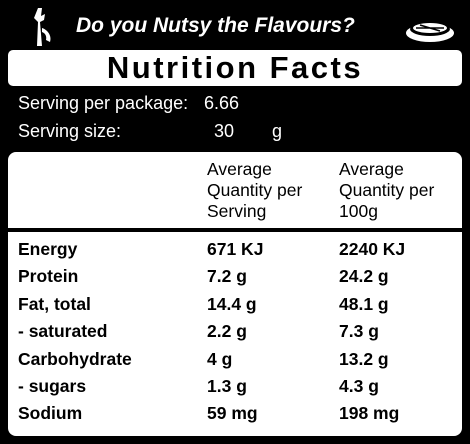 Image resolution: width=470 pixels, height=444 pixels. What do you see at coordinates (63, 331) in the screenshot?
I see `nutrient-name: - saturated` at bounding box center [63, 331].